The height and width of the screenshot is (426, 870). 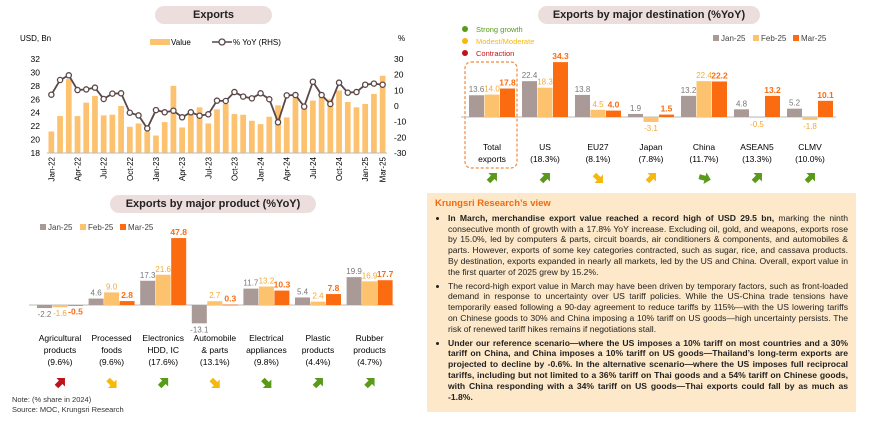 What do you see at coordinates (257, 42) in the screenshot?
I see `legend-yoy: % YoY (RHS)` at bounding box center [257, 42].